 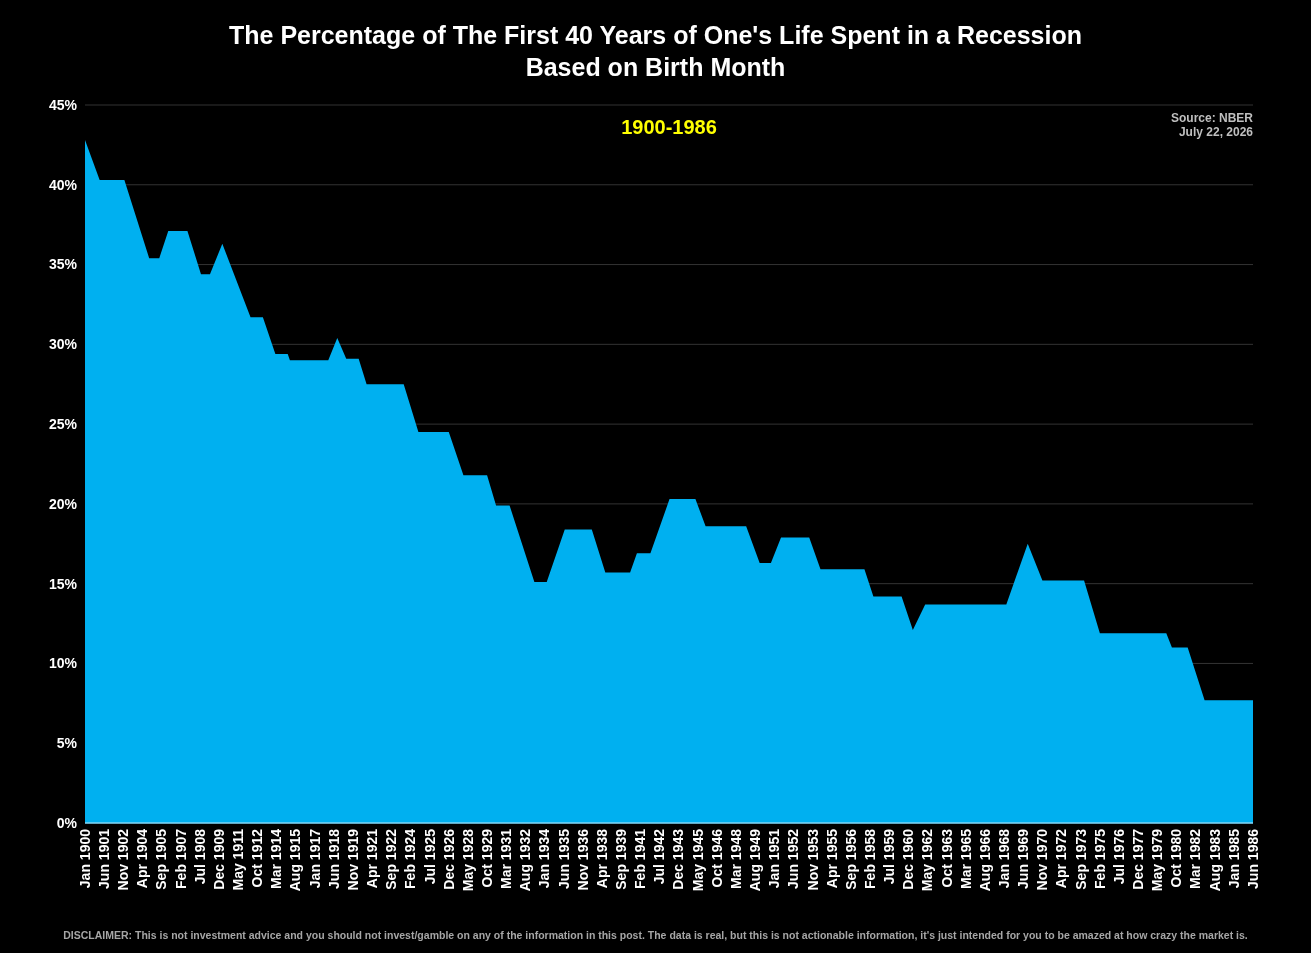 What do you see at coordinates (669, 127) in the screenshot?
I see `annotation: 1900-1986` at bounding box center [669, 127].